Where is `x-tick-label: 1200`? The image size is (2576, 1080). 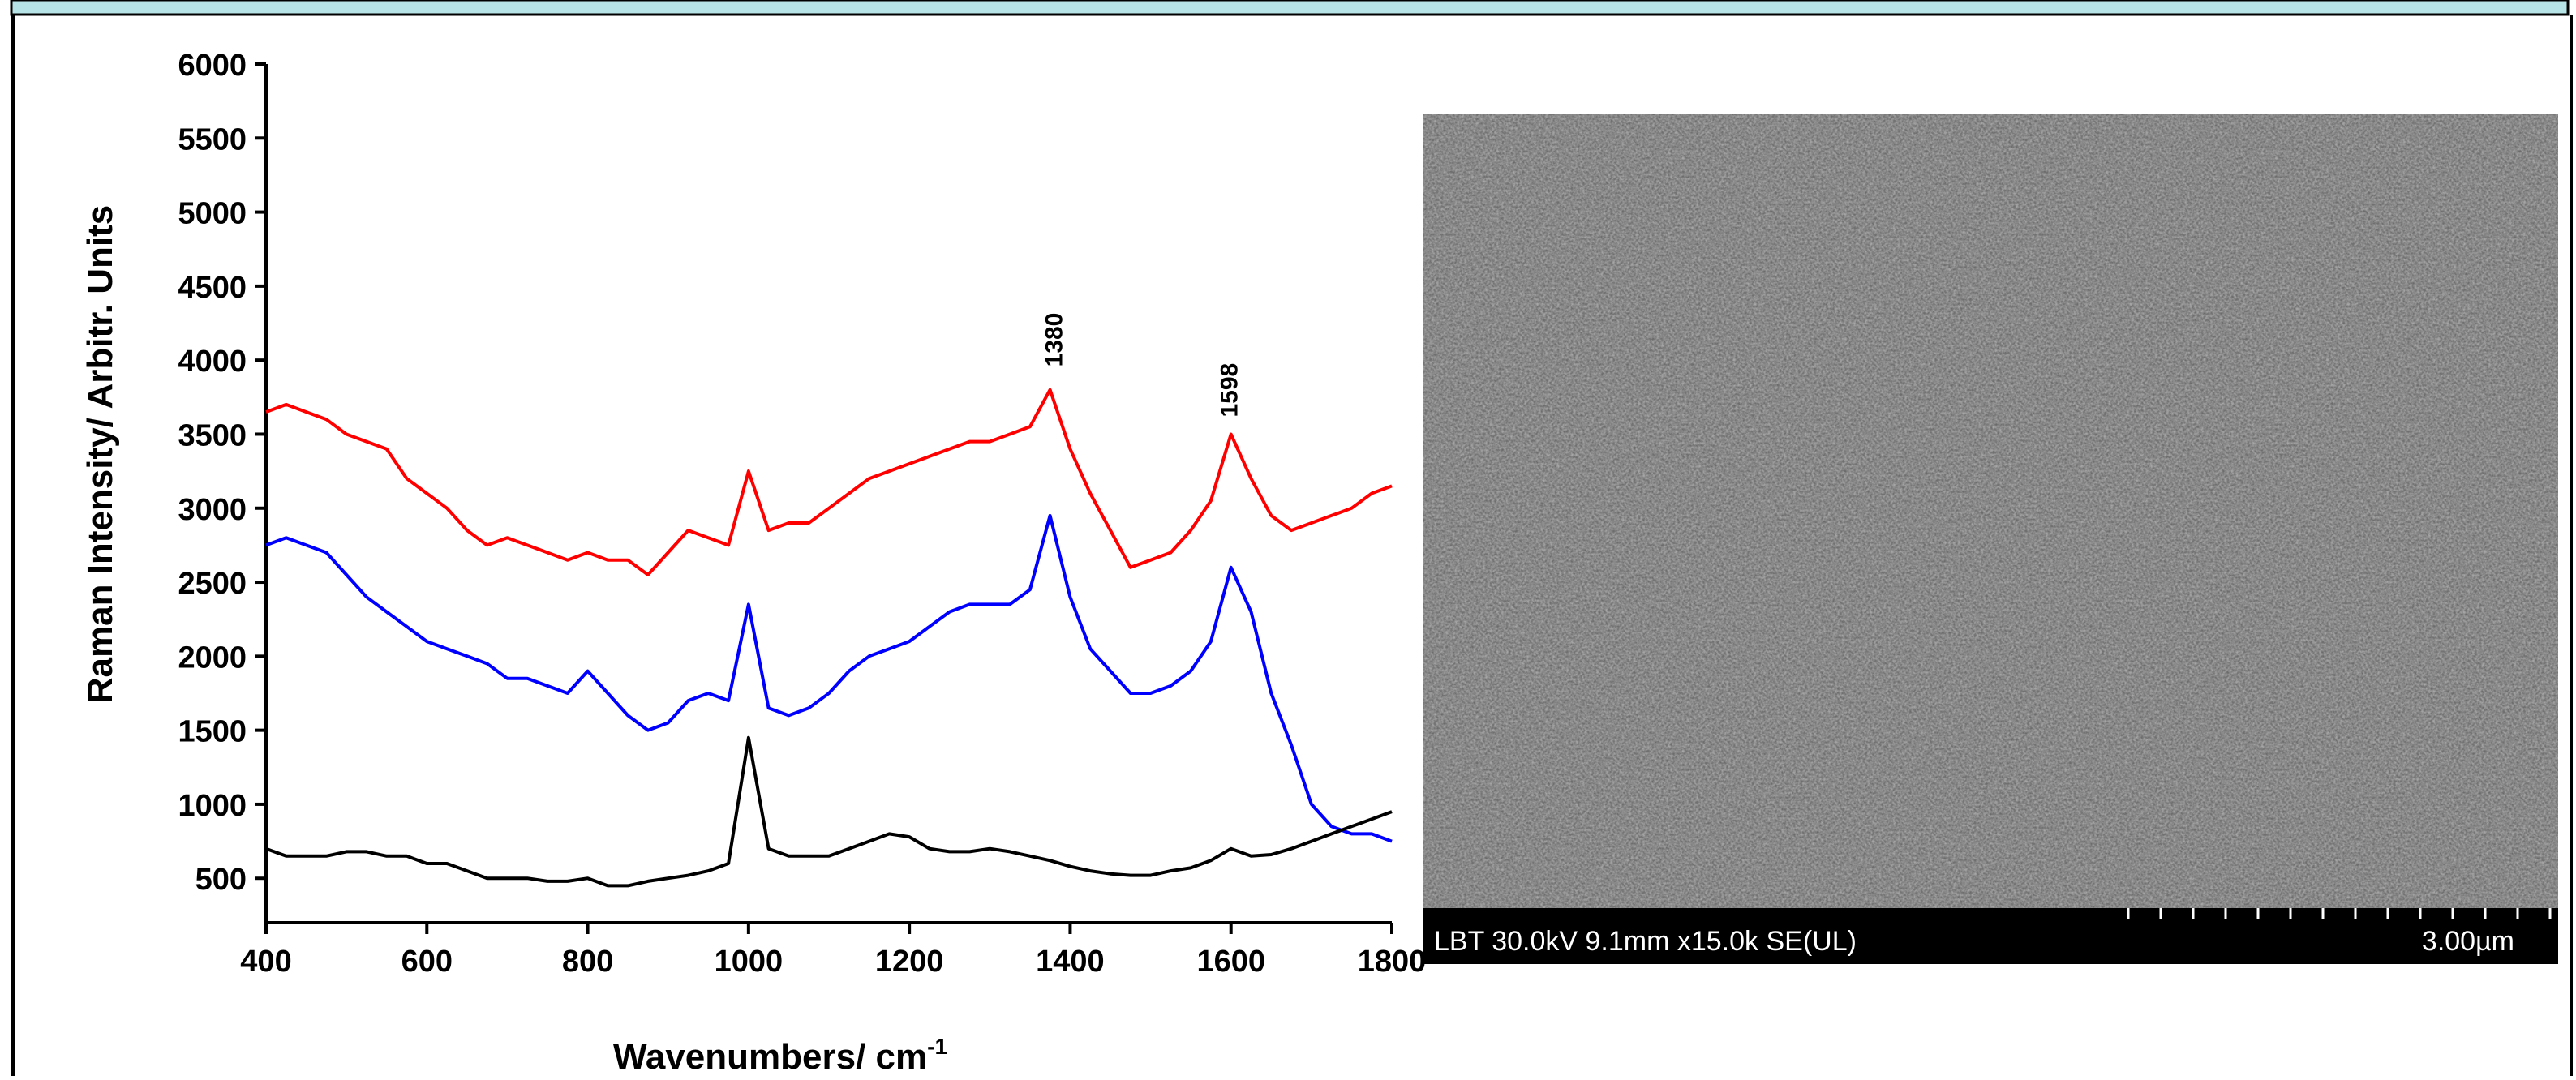
x-tick-label: 1200 is located at coordinates (909, 962).